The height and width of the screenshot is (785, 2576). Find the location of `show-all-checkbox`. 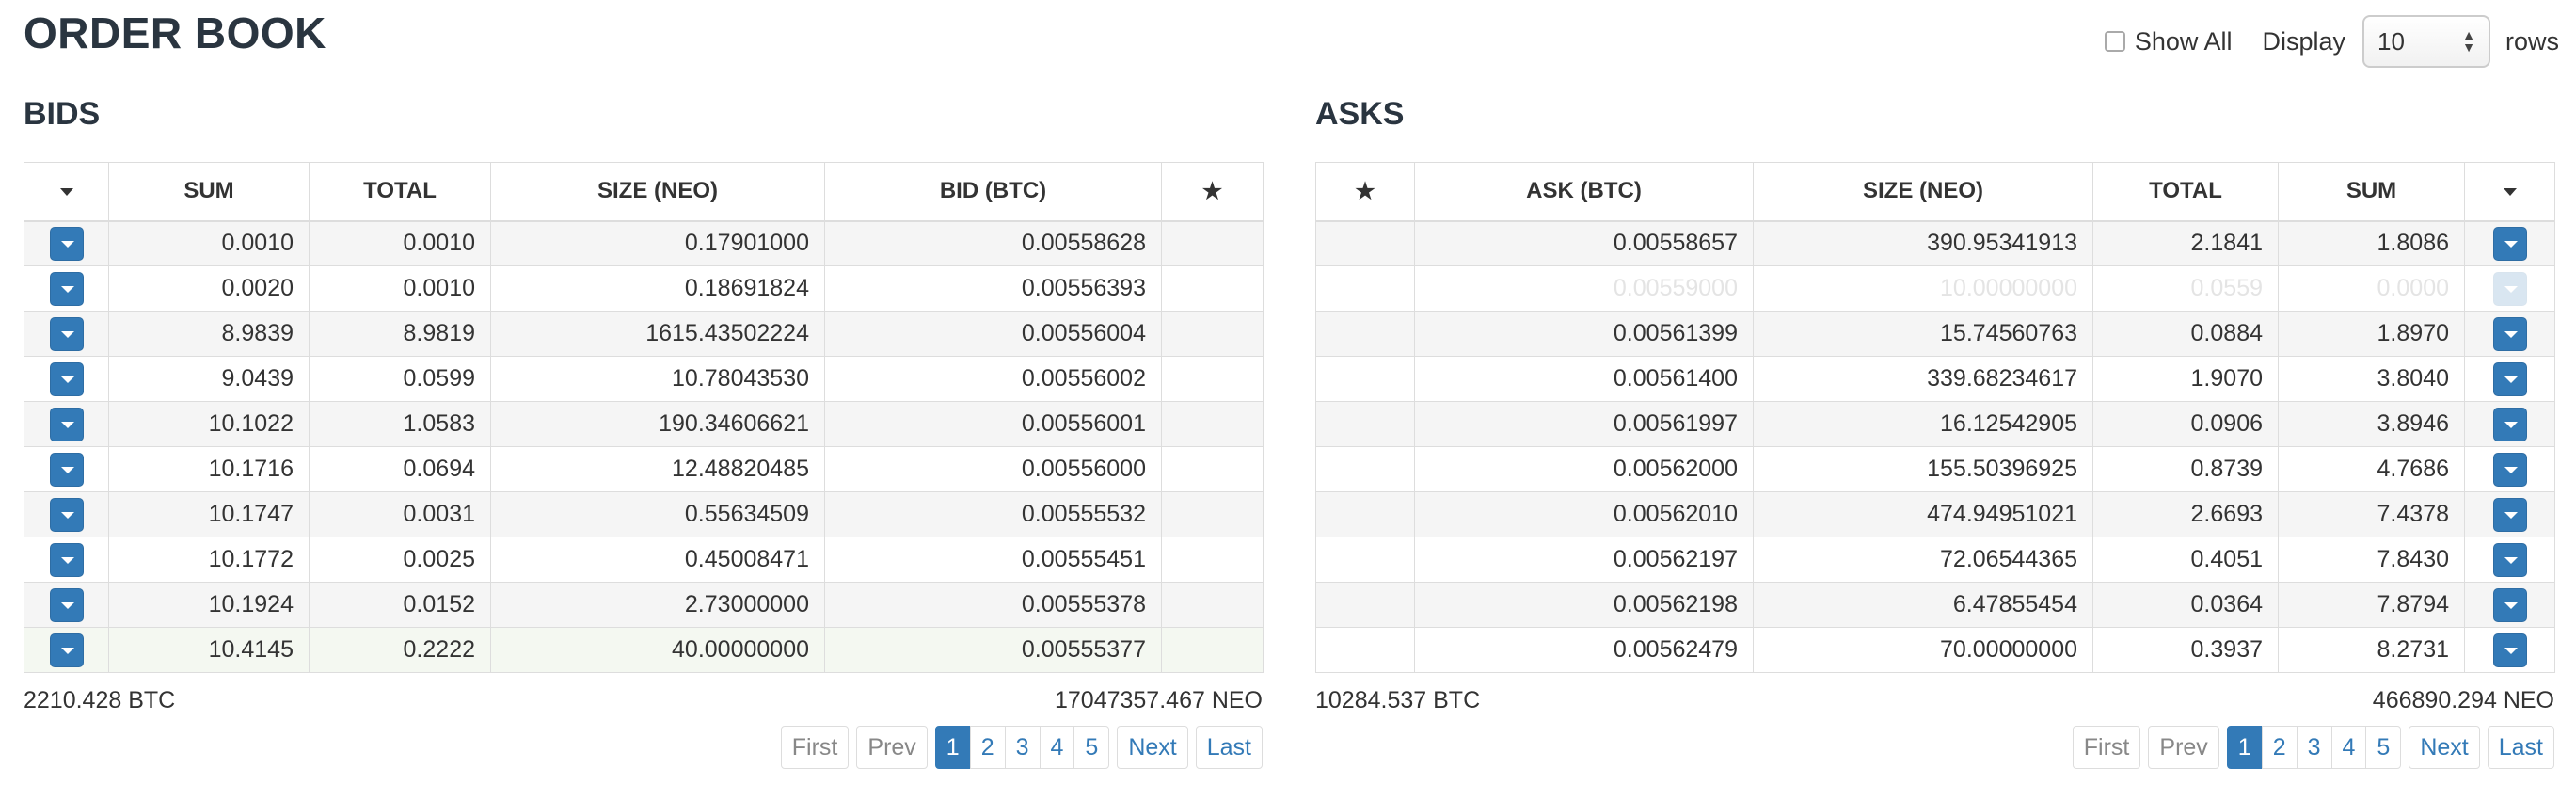

show-all-checkbox is located at coordinates (2115, 41).